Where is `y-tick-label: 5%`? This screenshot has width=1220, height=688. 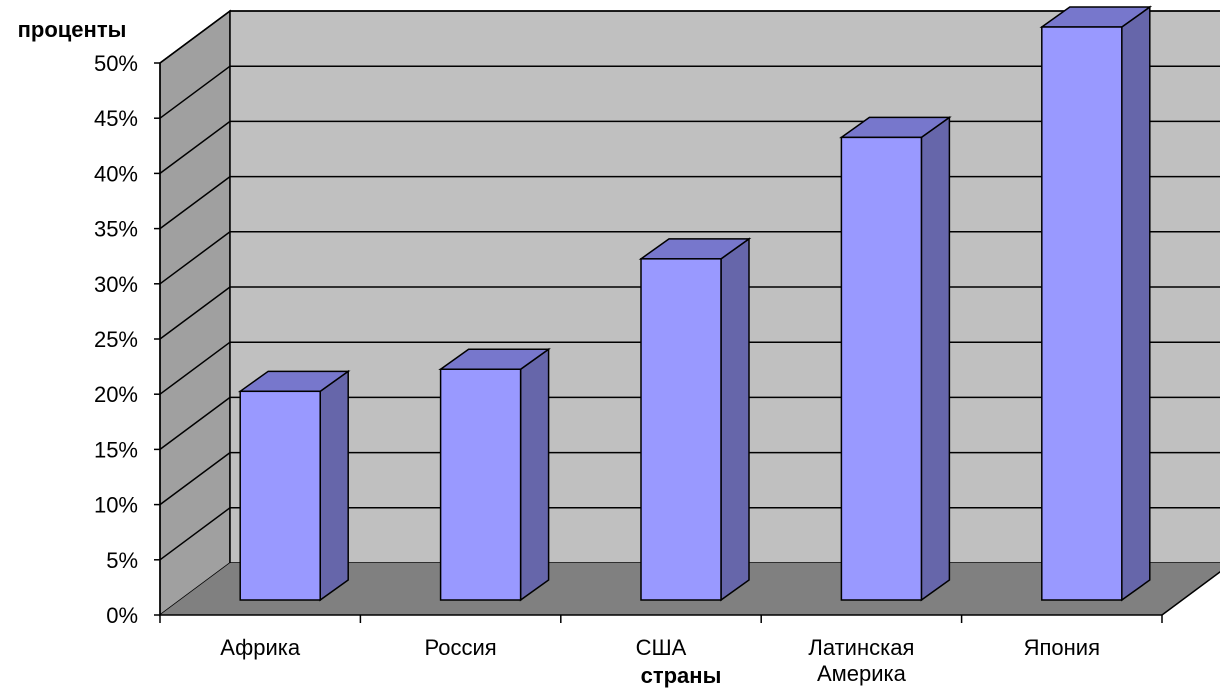
y-tick-label: 5% is located at coordinates (122, 560).